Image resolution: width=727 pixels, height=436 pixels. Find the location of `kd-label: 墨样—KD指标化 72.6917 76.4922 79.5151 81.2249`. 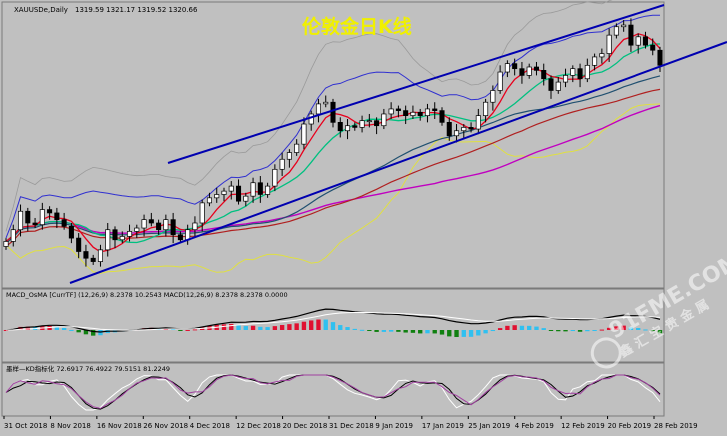

kd-label: 墨样—KD指标化 72.6917 76.4922 79.5151 81.2249 is located at coordinates (88, 368).